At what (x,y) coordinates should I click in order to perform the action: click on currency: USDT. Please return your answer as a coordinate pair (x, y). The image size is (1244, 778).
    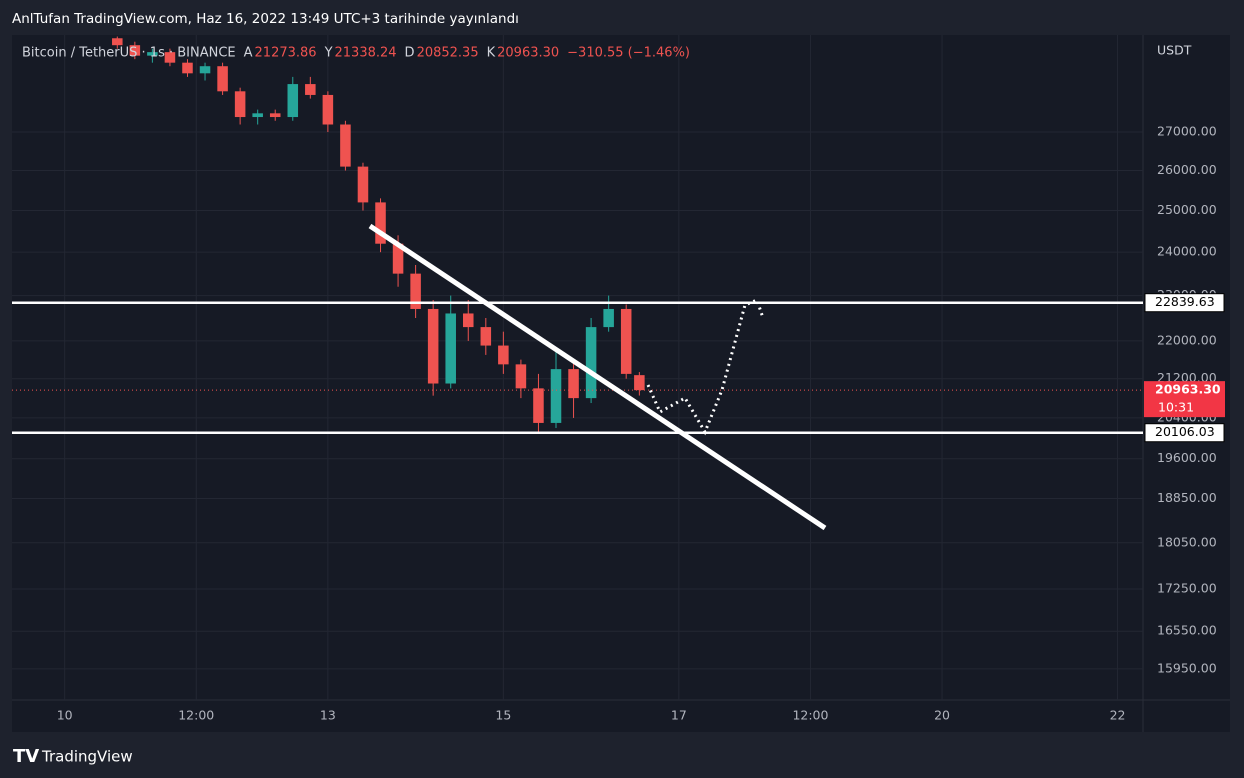
    Looking at the image, I should click on (1174, 50).